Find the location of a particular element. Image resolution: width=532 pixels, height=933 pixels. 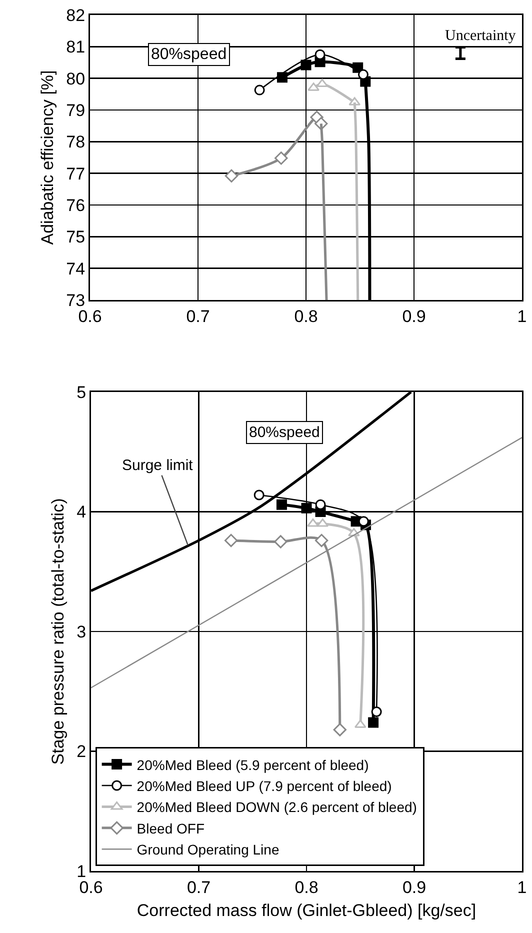

y-tick-label: 80 is located at coordinates (76, 78).